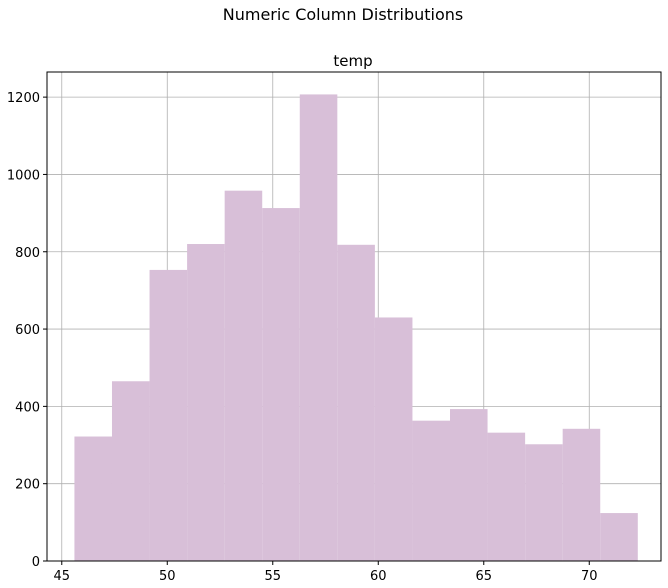  I want to click on y-axis-ticks: 0 200 400 600 800 1000 1200, so click(27, 330).